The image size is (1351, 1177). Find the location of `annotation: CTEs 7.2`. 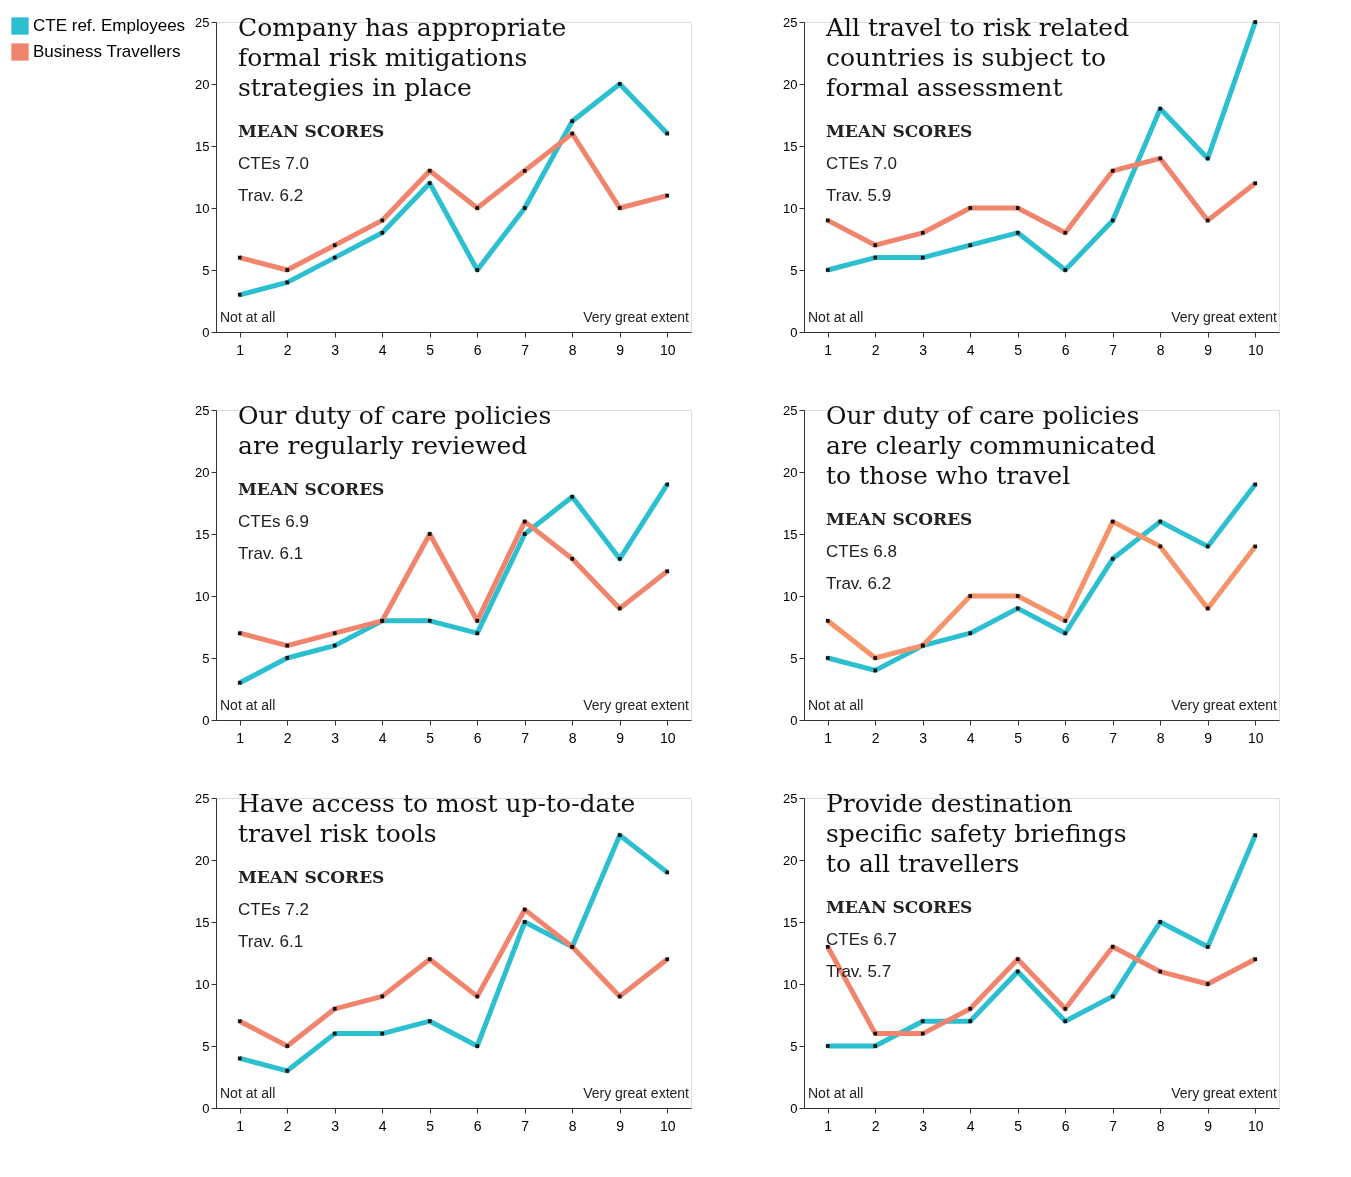

annotation: CTEs 7.2 is located at coordinates (273, 909).